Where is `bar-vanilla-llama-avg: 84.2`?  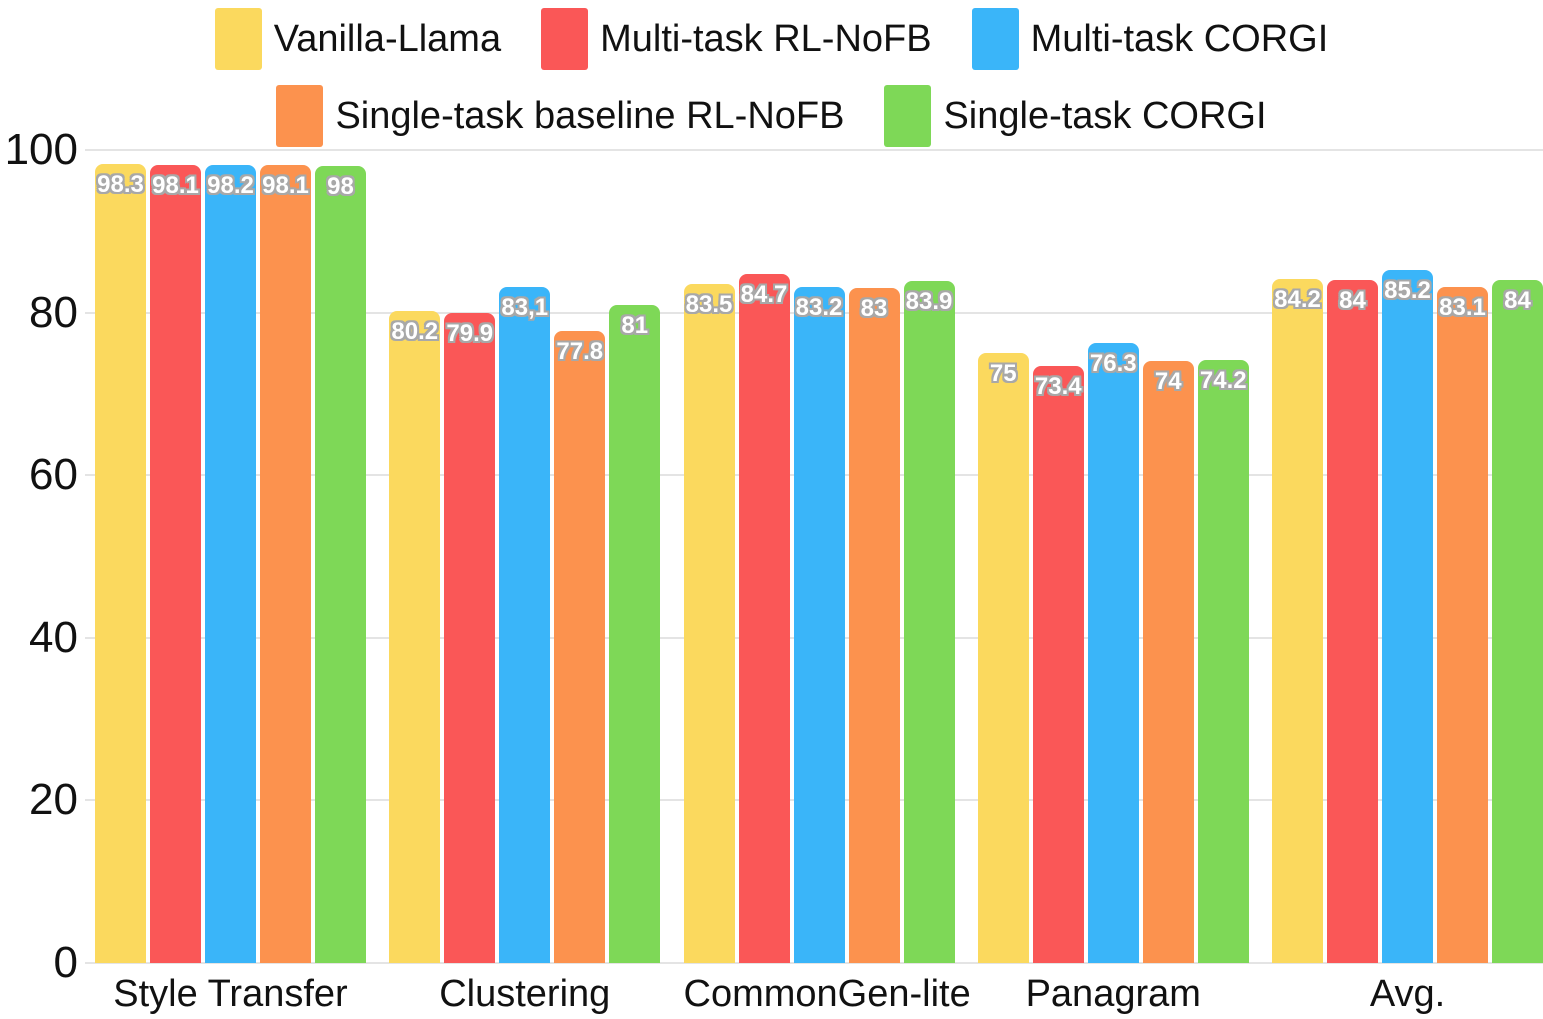 bar-vanilla-llama-avg: 84.2 is located at coordinates (1297, 620).